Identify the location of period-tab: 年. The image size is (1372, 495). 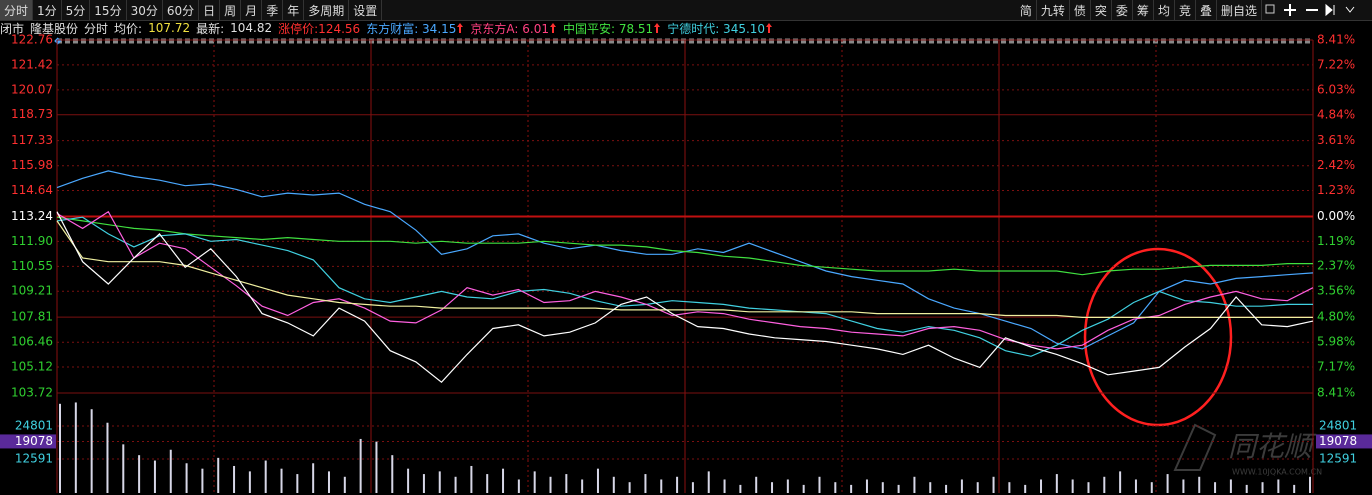
(294, 10).